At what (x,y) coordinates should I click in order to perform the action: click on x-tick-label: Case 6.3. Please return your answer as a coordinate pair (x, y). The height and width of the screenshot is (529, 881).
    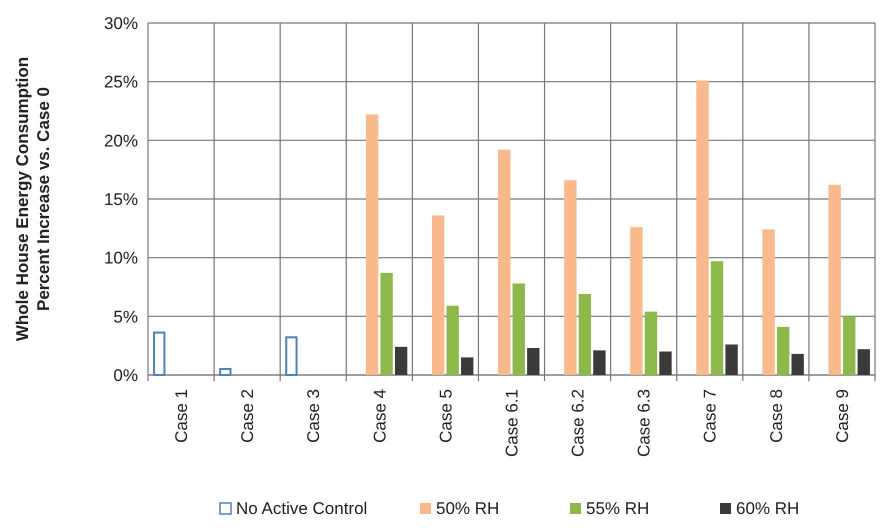
    Looking at the image, I should click on (644, 423).